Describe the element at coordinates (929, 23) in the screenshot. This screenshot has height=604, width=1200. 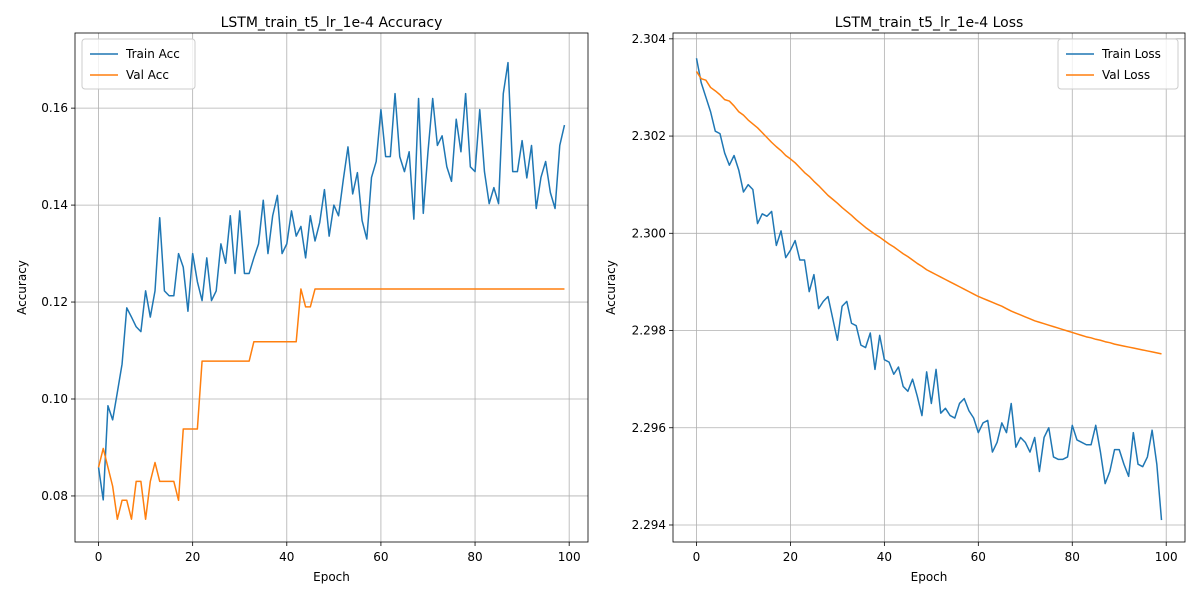
I see `chart-title: LSTM_train_t5_lr_1e-4 Loss` at that location.